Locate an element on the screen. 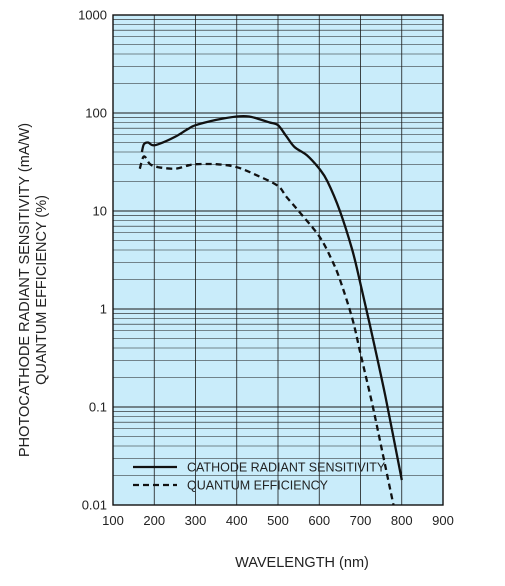  y-tick-label: 1000 is located at coordinates (92, 15).